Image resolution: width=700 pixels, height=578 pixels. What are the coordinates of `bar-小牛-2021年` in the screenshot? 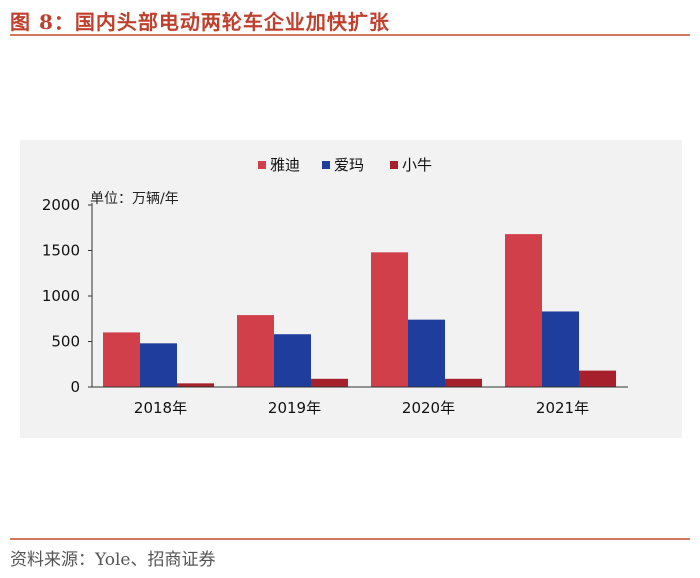 It's located at (597, 378).